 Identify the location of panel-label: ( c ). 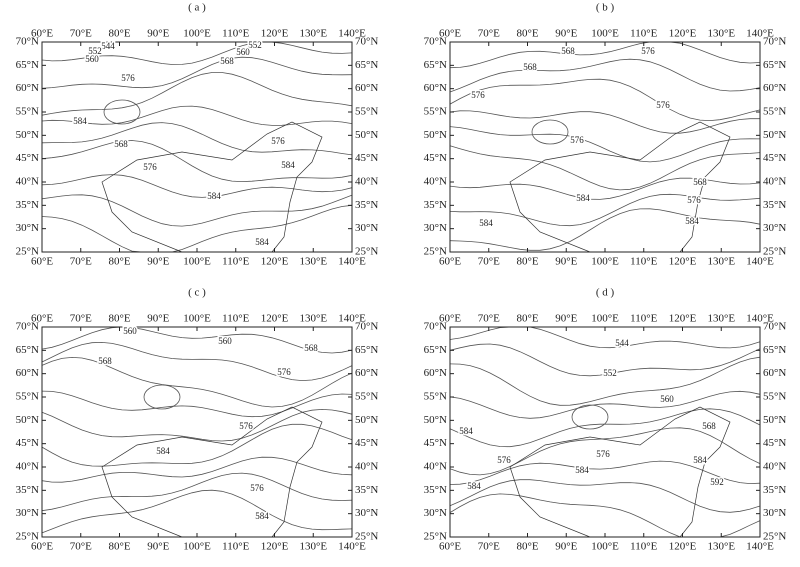
(197, 293).